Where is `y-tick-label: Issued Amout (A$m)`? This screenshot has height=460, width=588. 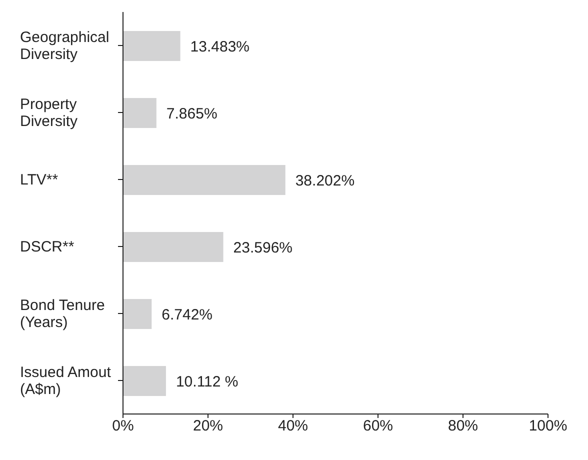
y-tick-label: Issued Amout (A$m) is located at coordinates (66, 381).